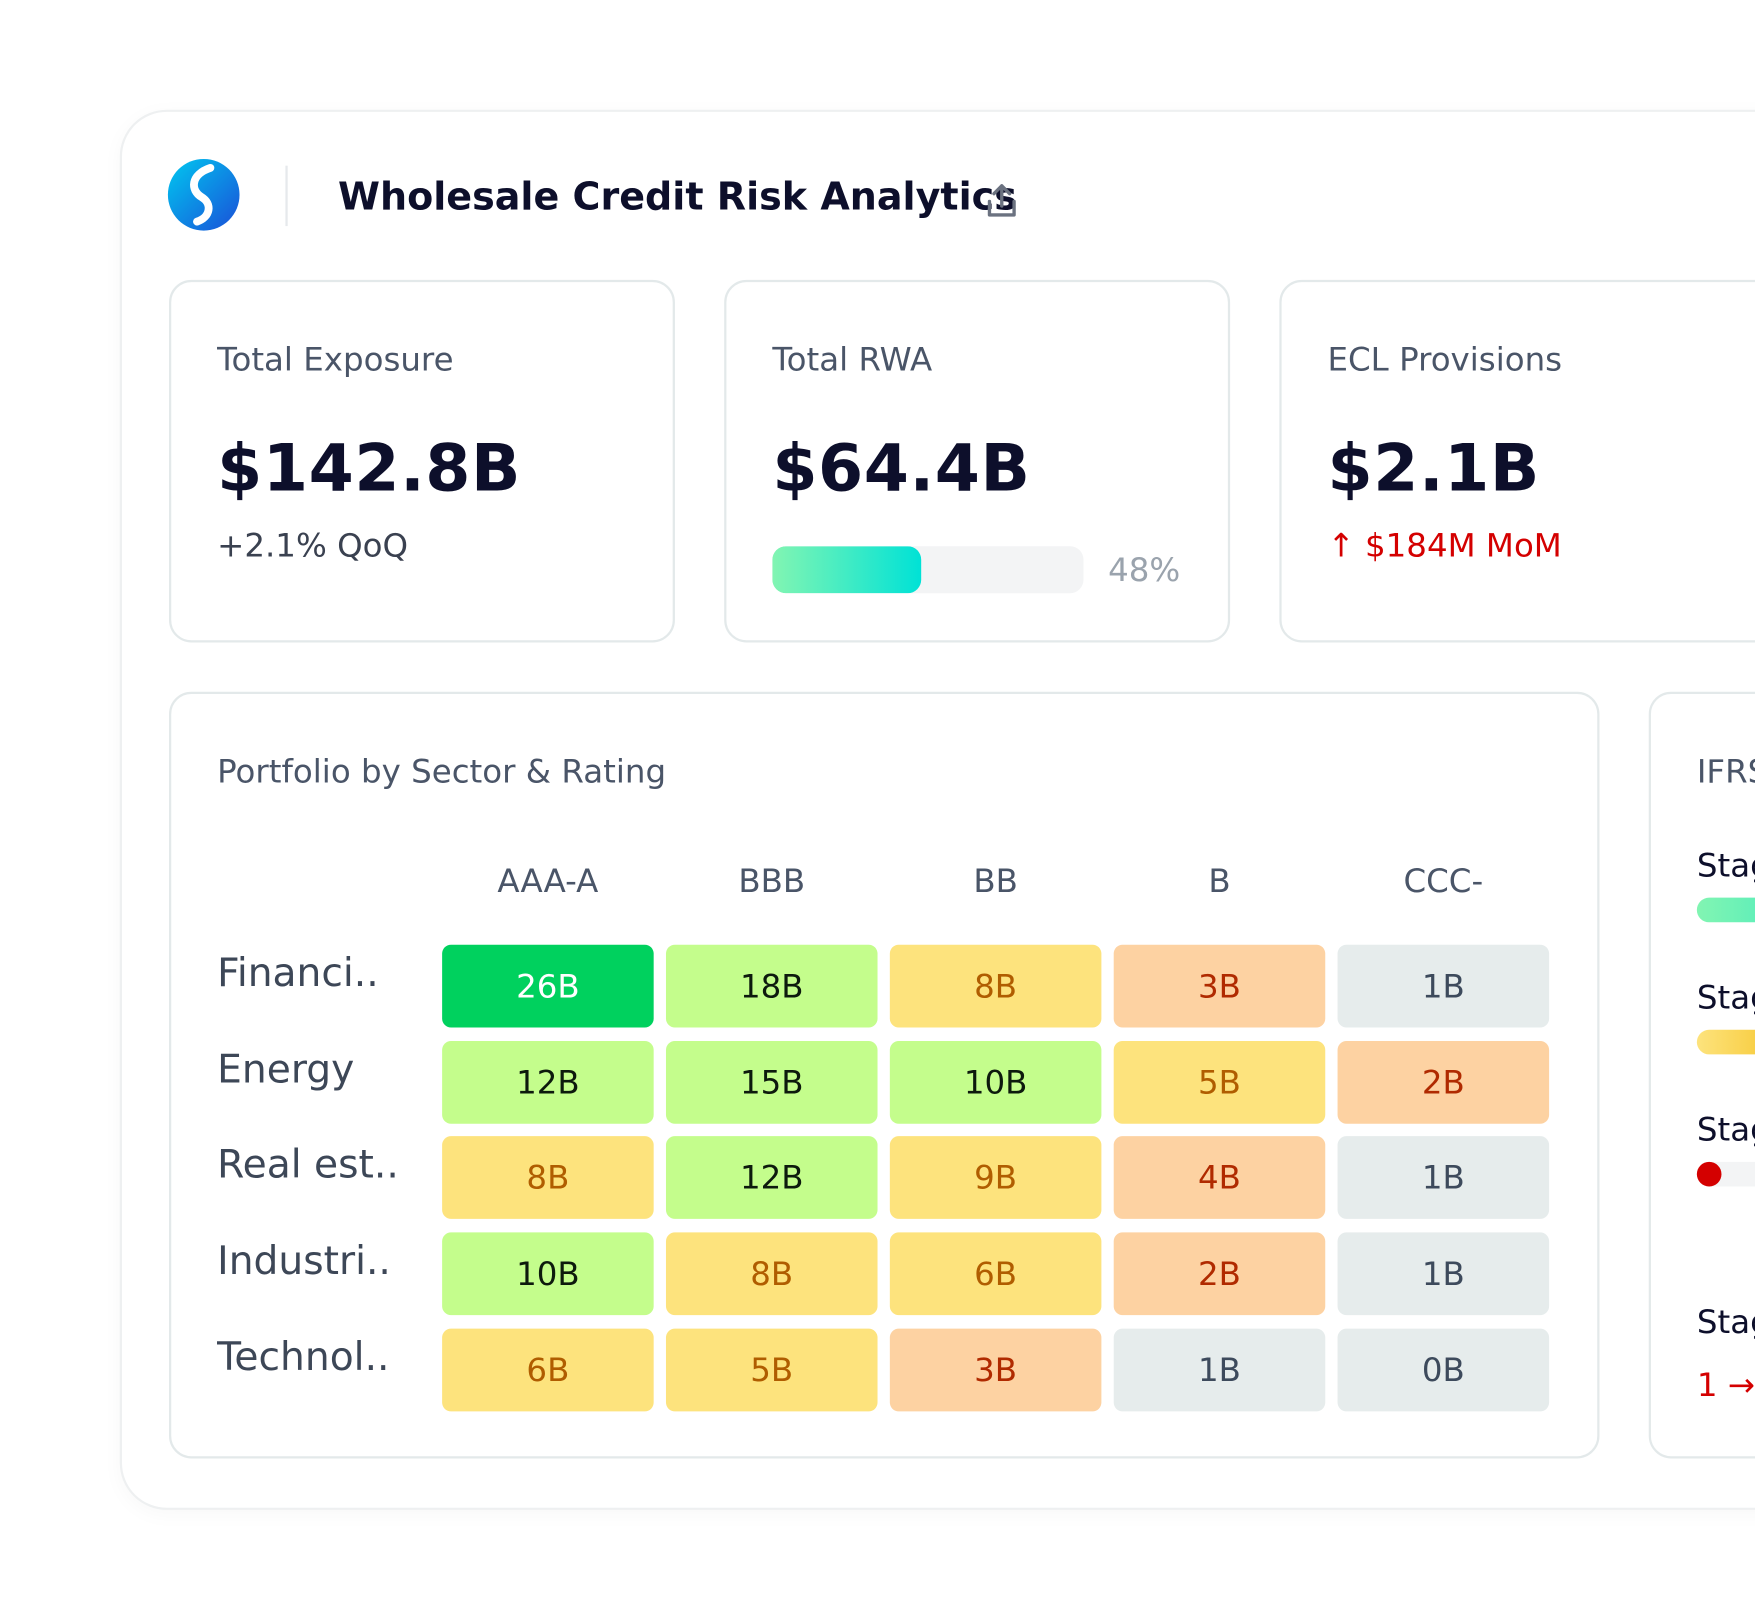 This screenshot has height=1621, width=1755. I want to click on progress-label: 48%, so click(1144, 569).